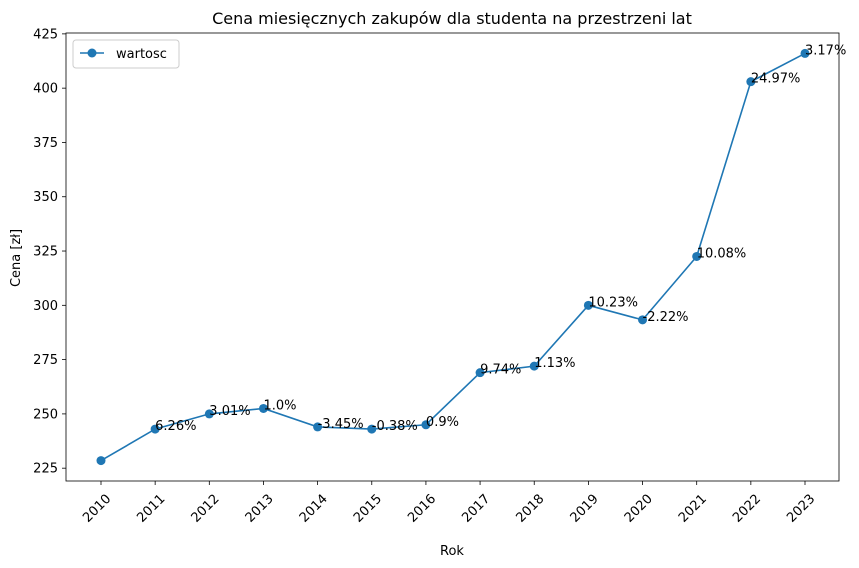 The image size is (859, 568). I want to click on y-tick-label: 400, so click(45, 89).